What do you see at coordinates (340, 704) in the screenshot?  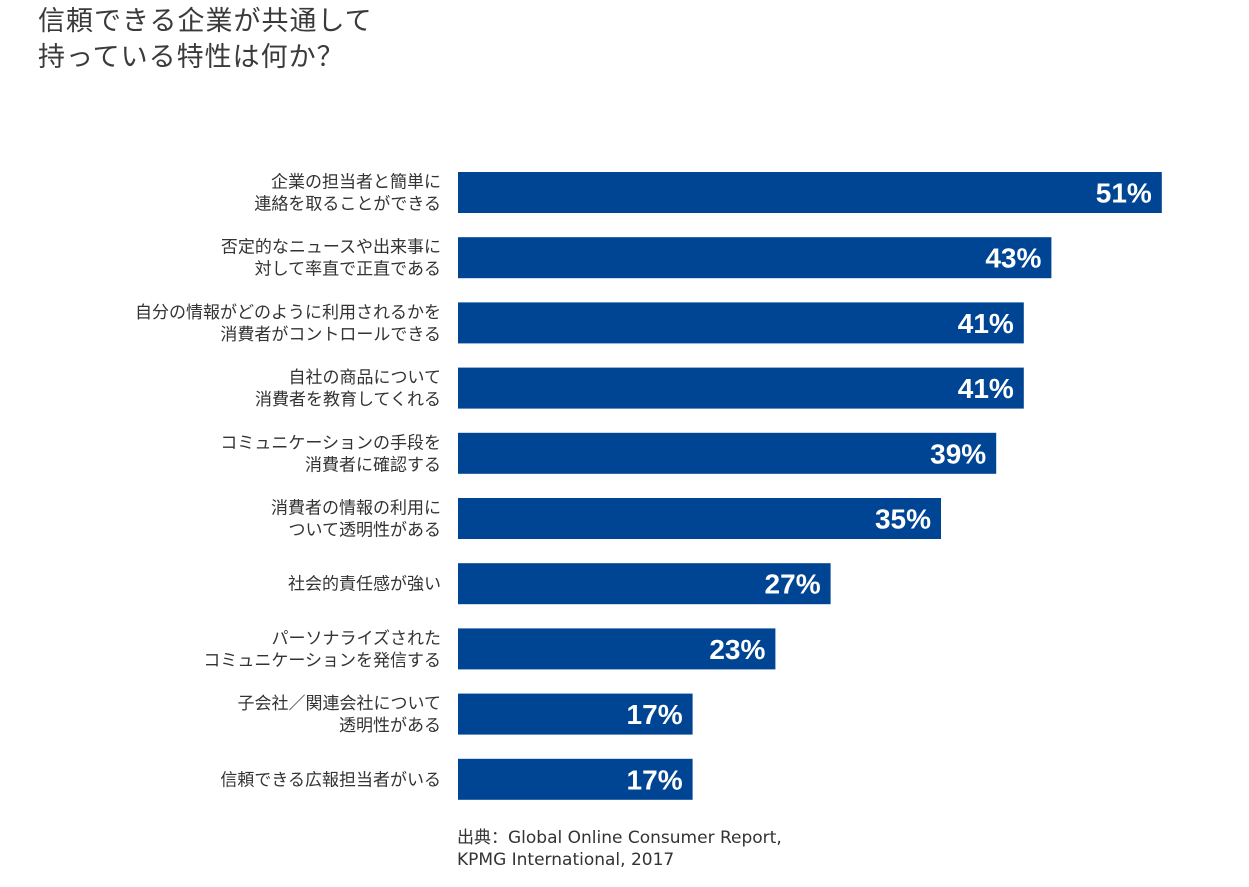 I see `category-label: 子会社／関連会社について` at bounding box center [340, 704].